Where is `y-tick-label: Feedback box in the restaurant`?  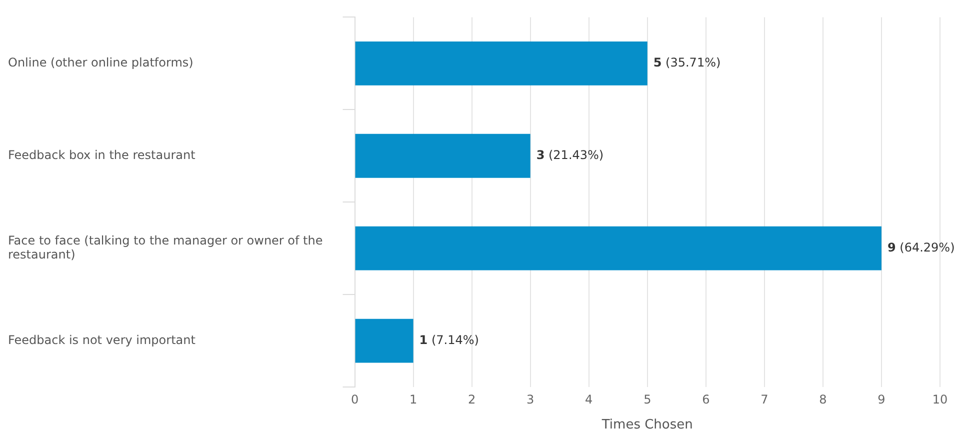
y-tick-label: Feedback box in the restaurant is located at coordinates (102, 155).